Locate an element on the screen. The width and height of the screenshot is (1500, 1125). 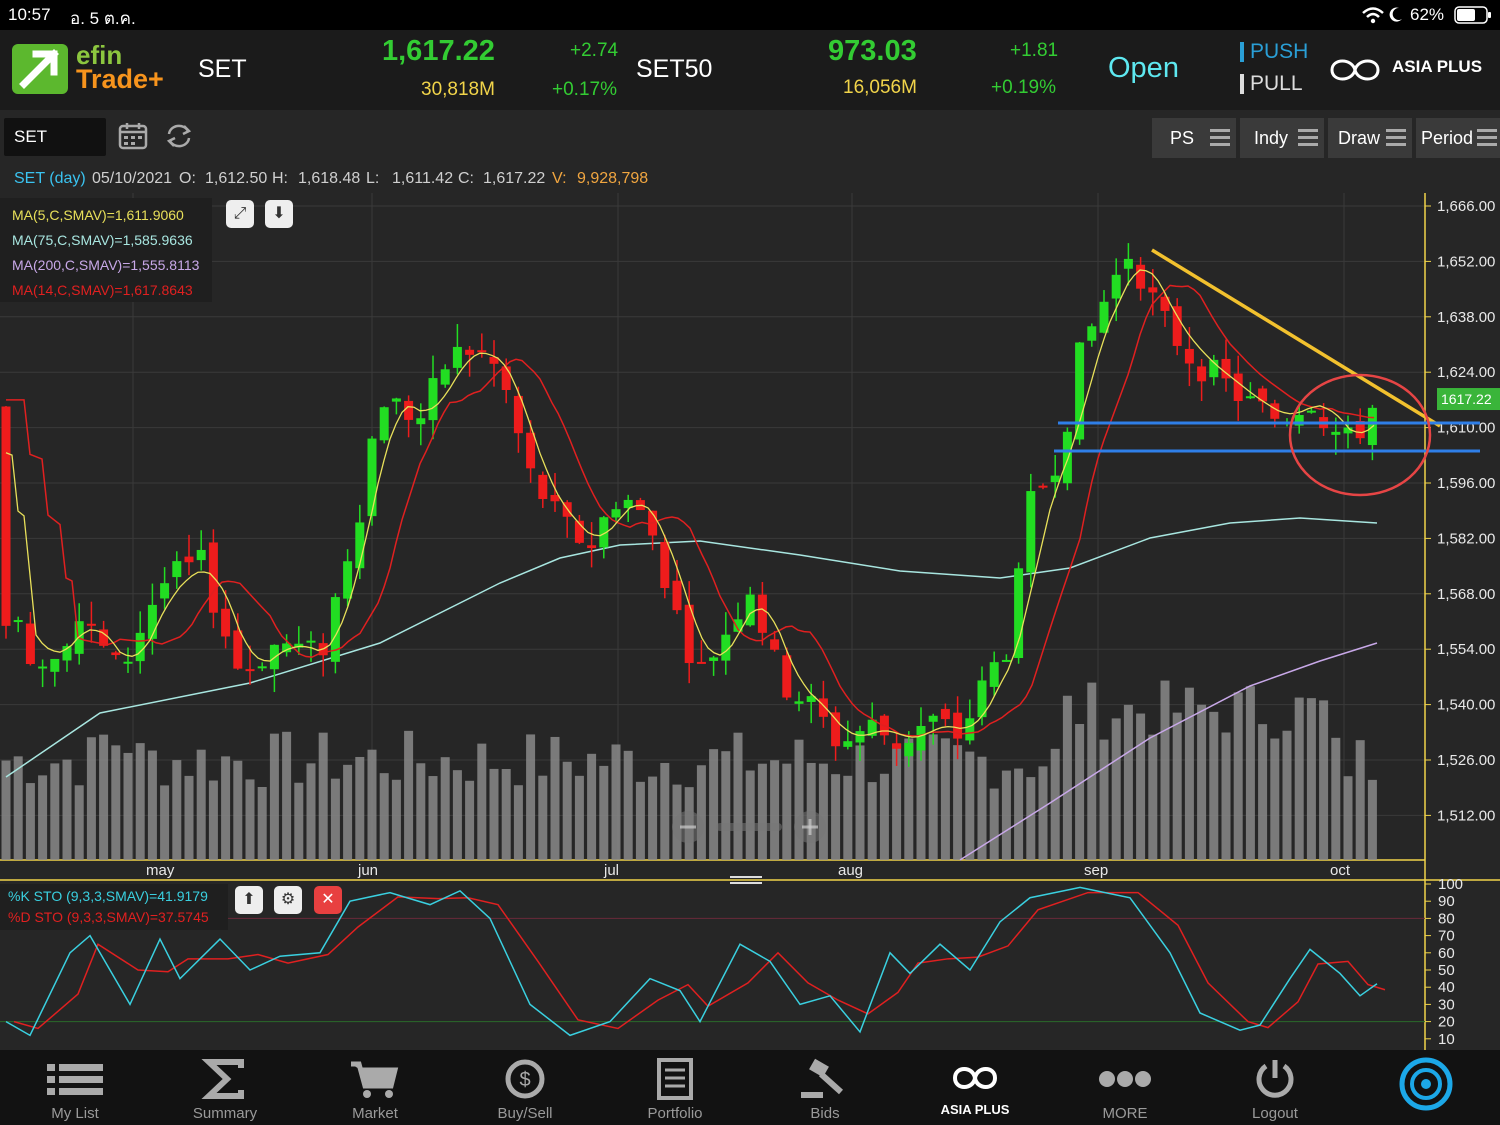
ps-button: PS is located at coordinates (1194, 138).